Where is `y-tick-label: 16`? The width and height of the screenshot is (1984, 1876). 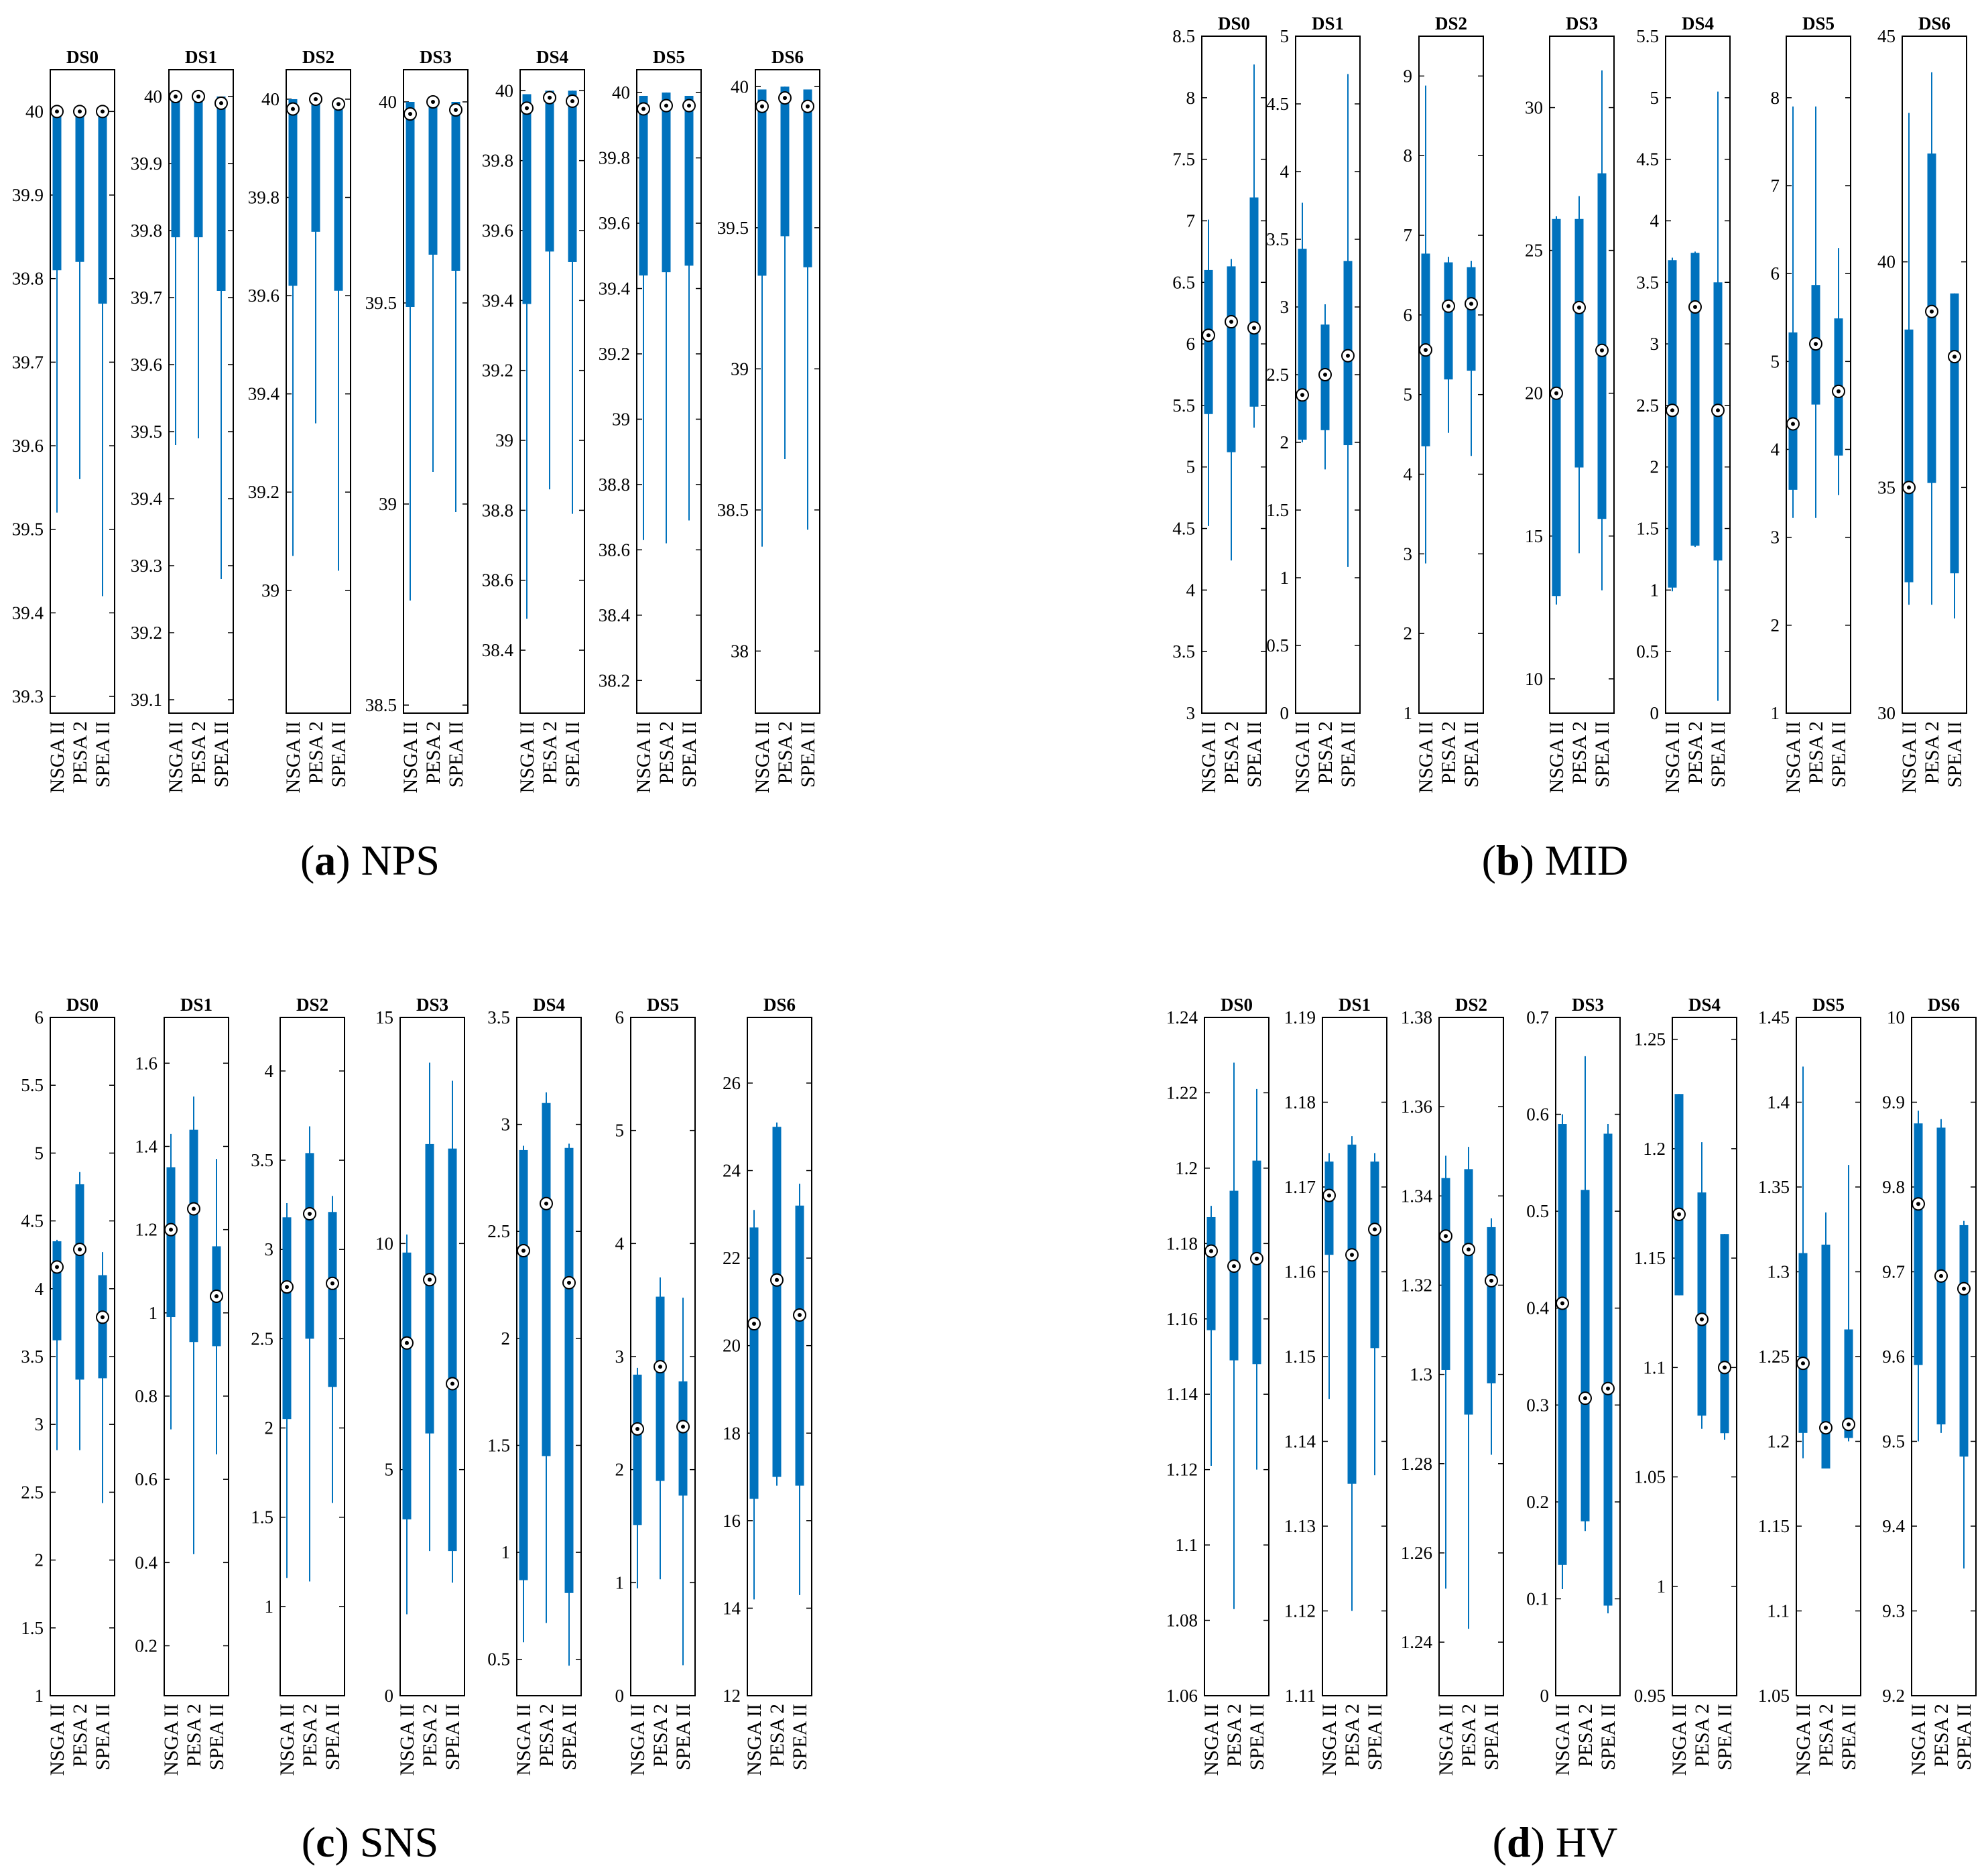
y-tick-label: 16 is located at coordinates (732, 1521).